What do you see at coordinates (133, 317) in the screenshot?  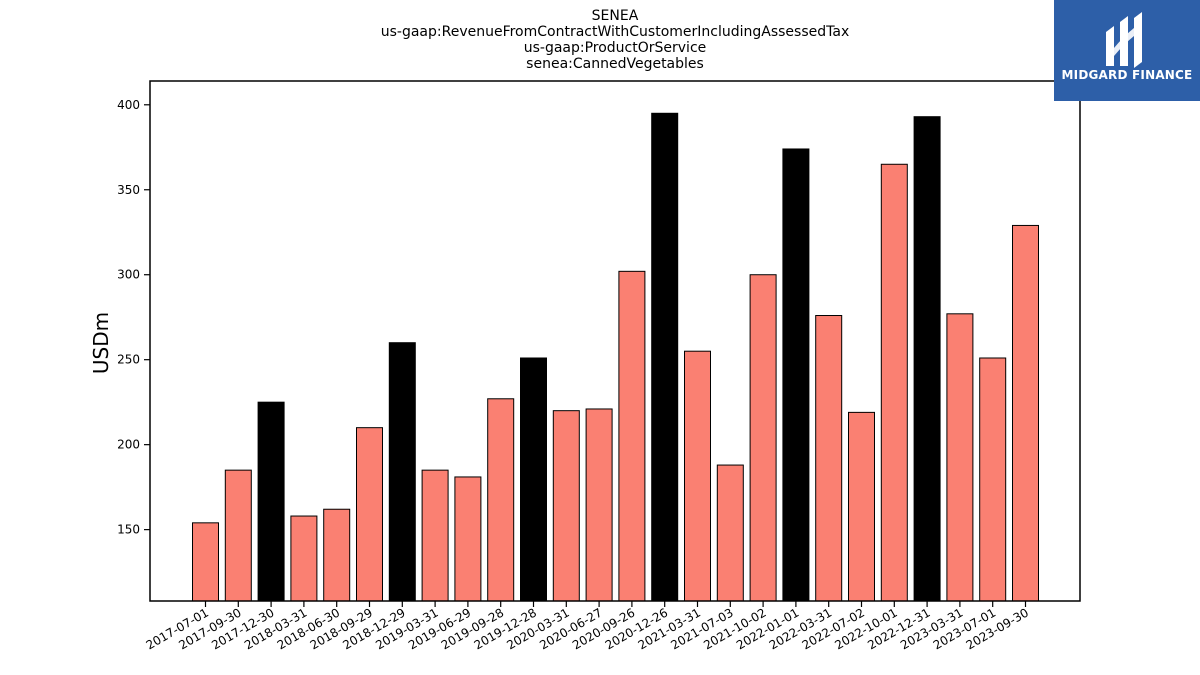 I see `y-axis: 150 200 250 300 350 400` at bounding box center [133, 317].